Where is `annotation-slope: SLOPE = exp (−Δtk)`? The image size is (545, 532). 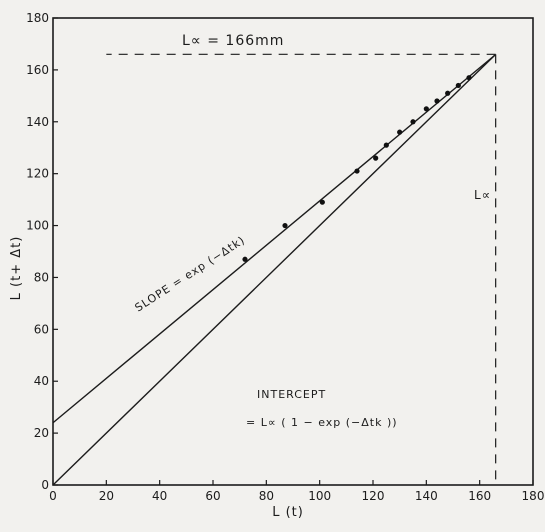 annotation-slope: SLOPE = exp (−Δtk) is located at coordinates (190, 273).